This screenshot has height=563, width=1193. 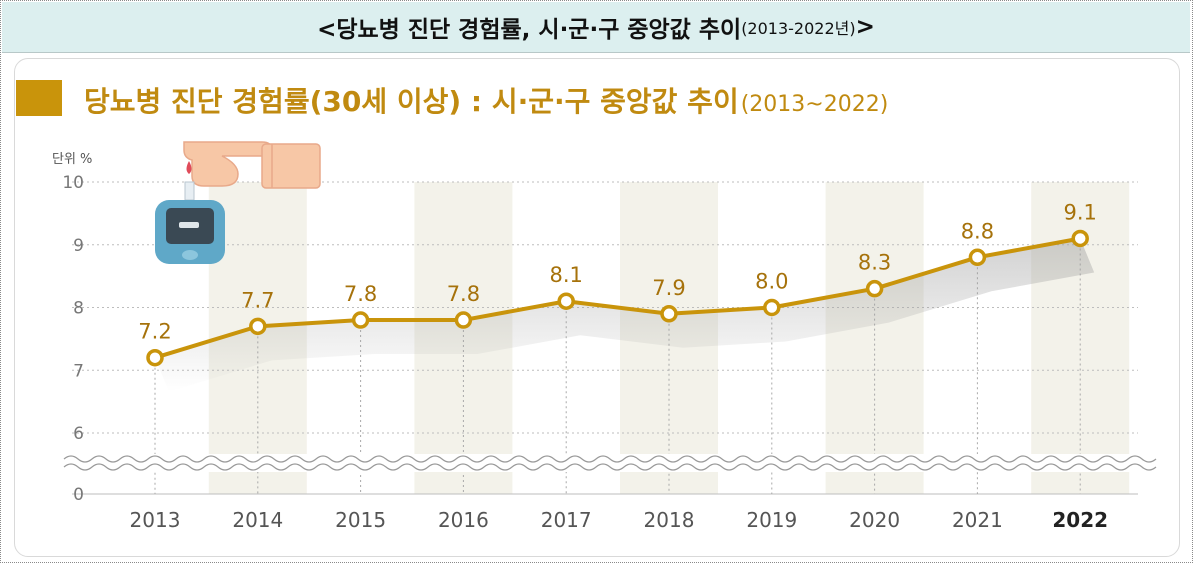 I want to click on title-marker, so click(x=39, y=98).